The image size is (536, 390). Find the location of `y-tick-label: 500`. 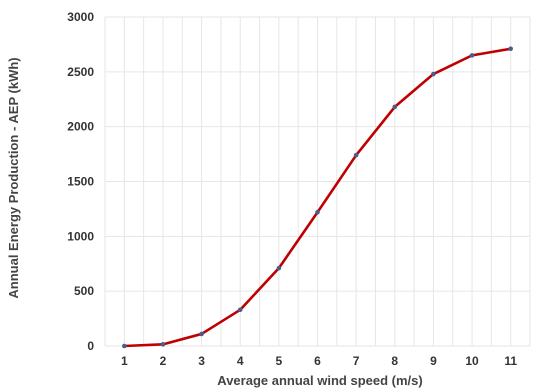

y-tick-label: 500 is located at coordinates (84, 291).